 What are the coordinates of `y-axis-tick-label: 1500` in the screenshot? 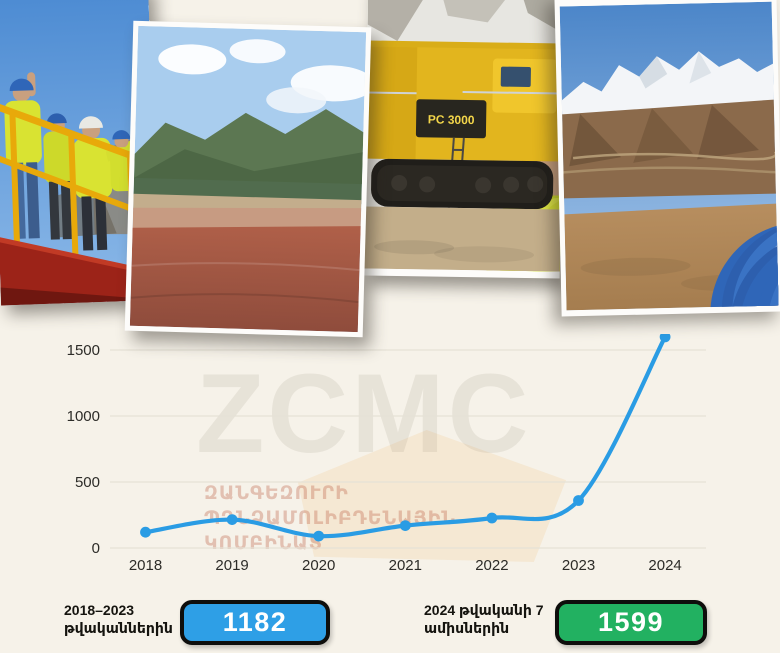 It's located at (83, 350).